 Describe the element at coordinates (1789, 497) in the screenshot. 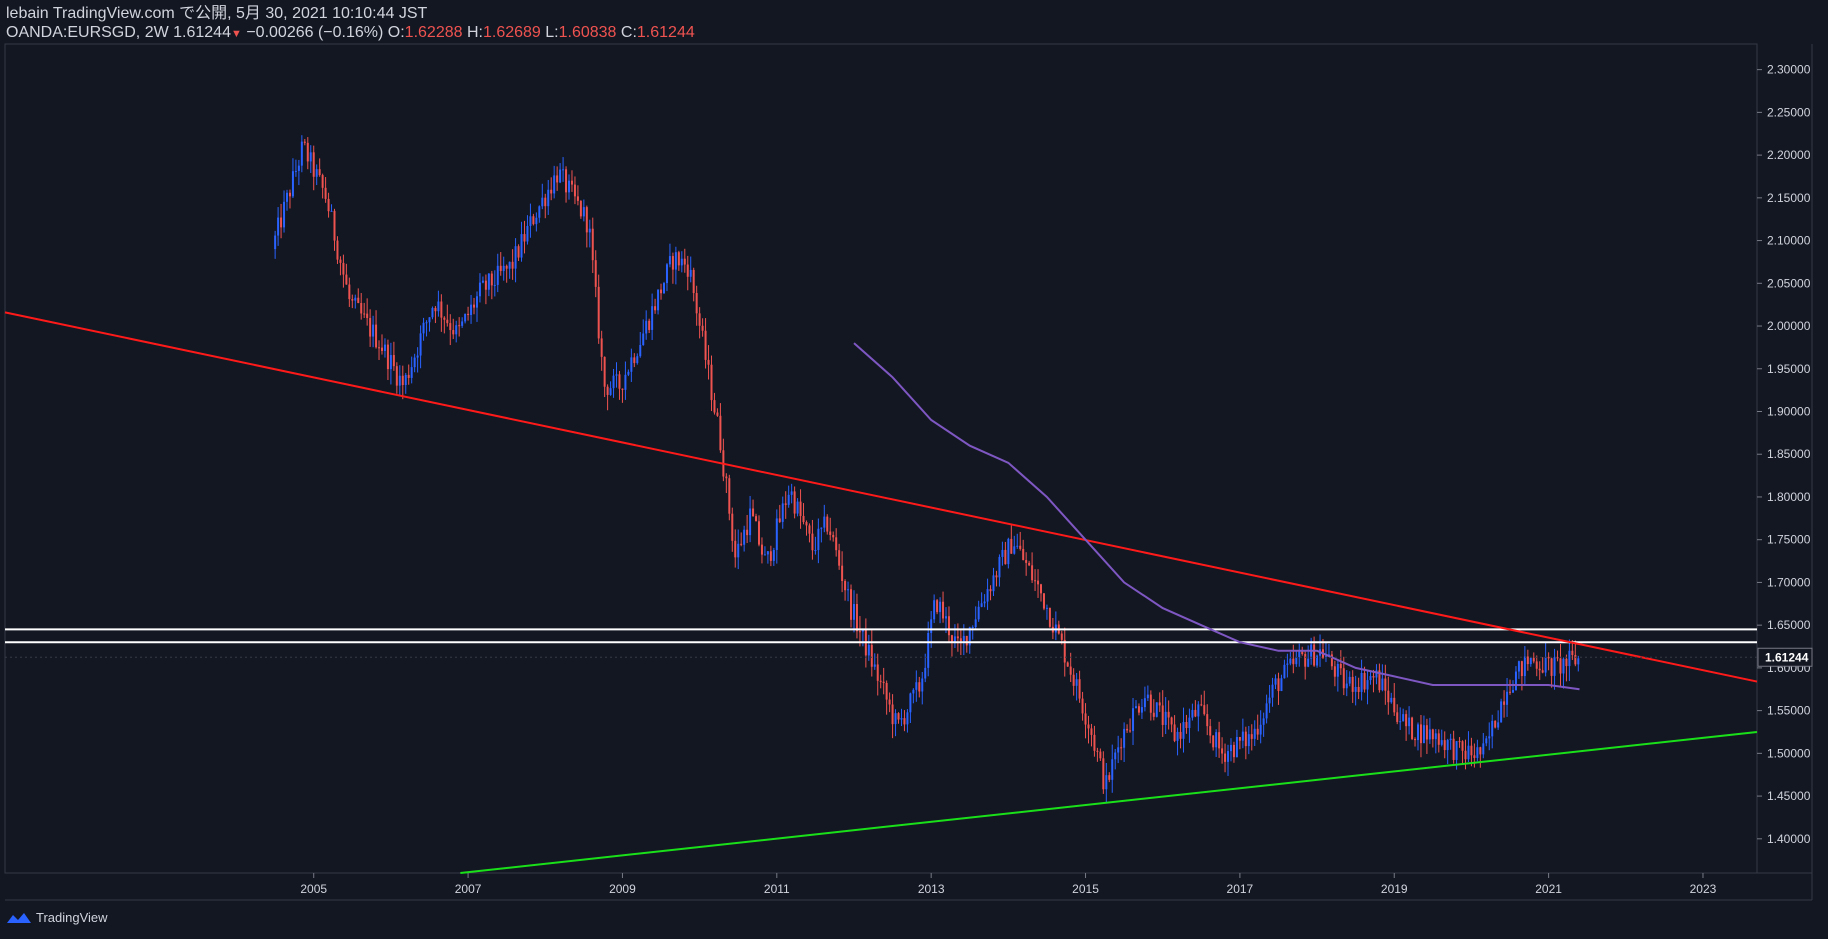

I see `y-tick-label: 1.80000` at that location.